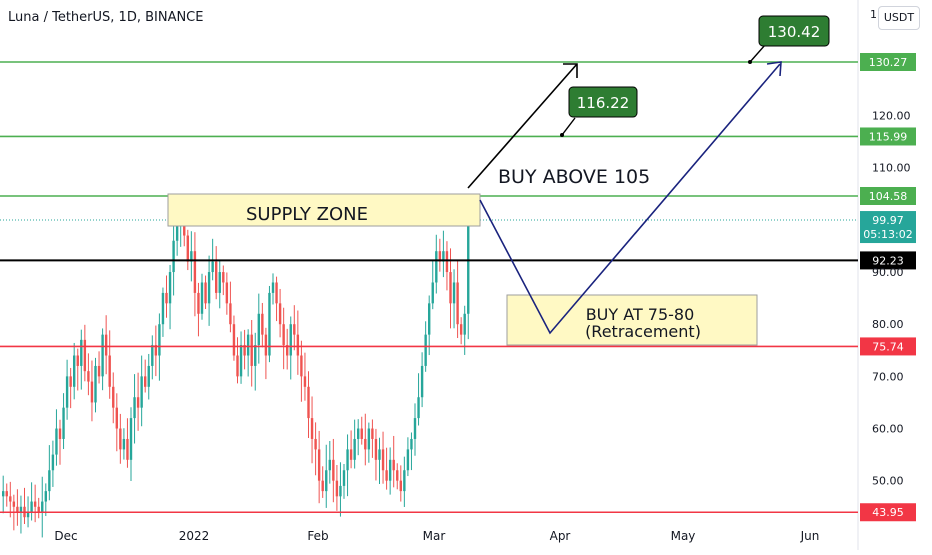 The height and width of the screenshot is (555, 932). What do you see at coordinates (307, 214) in the screenshot?
I see `supply-zone-label: SUPPLY ZONE` at bounding box center [307, 214].